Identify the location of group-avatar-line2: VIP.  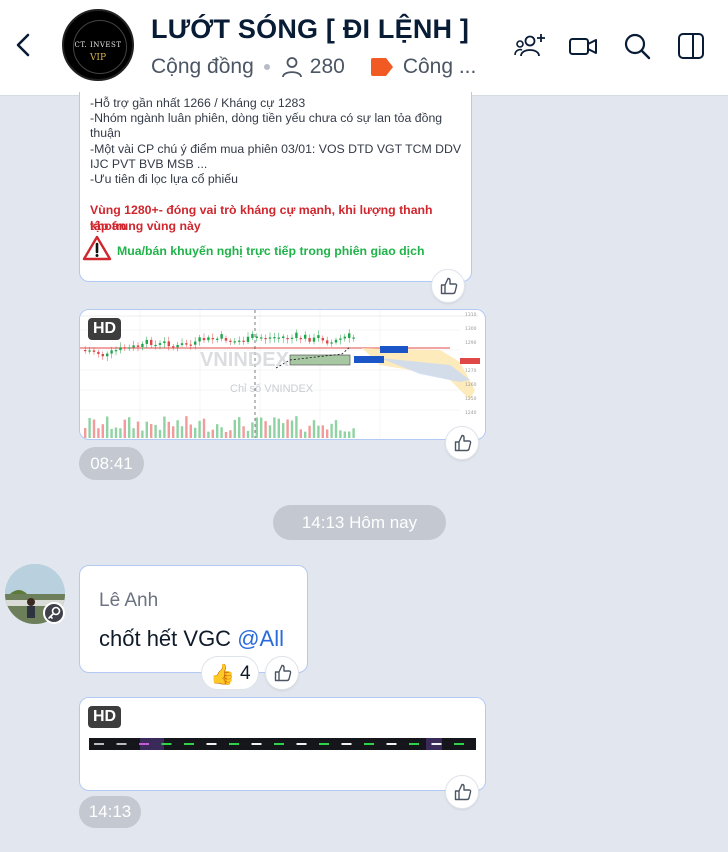
(98, 58).